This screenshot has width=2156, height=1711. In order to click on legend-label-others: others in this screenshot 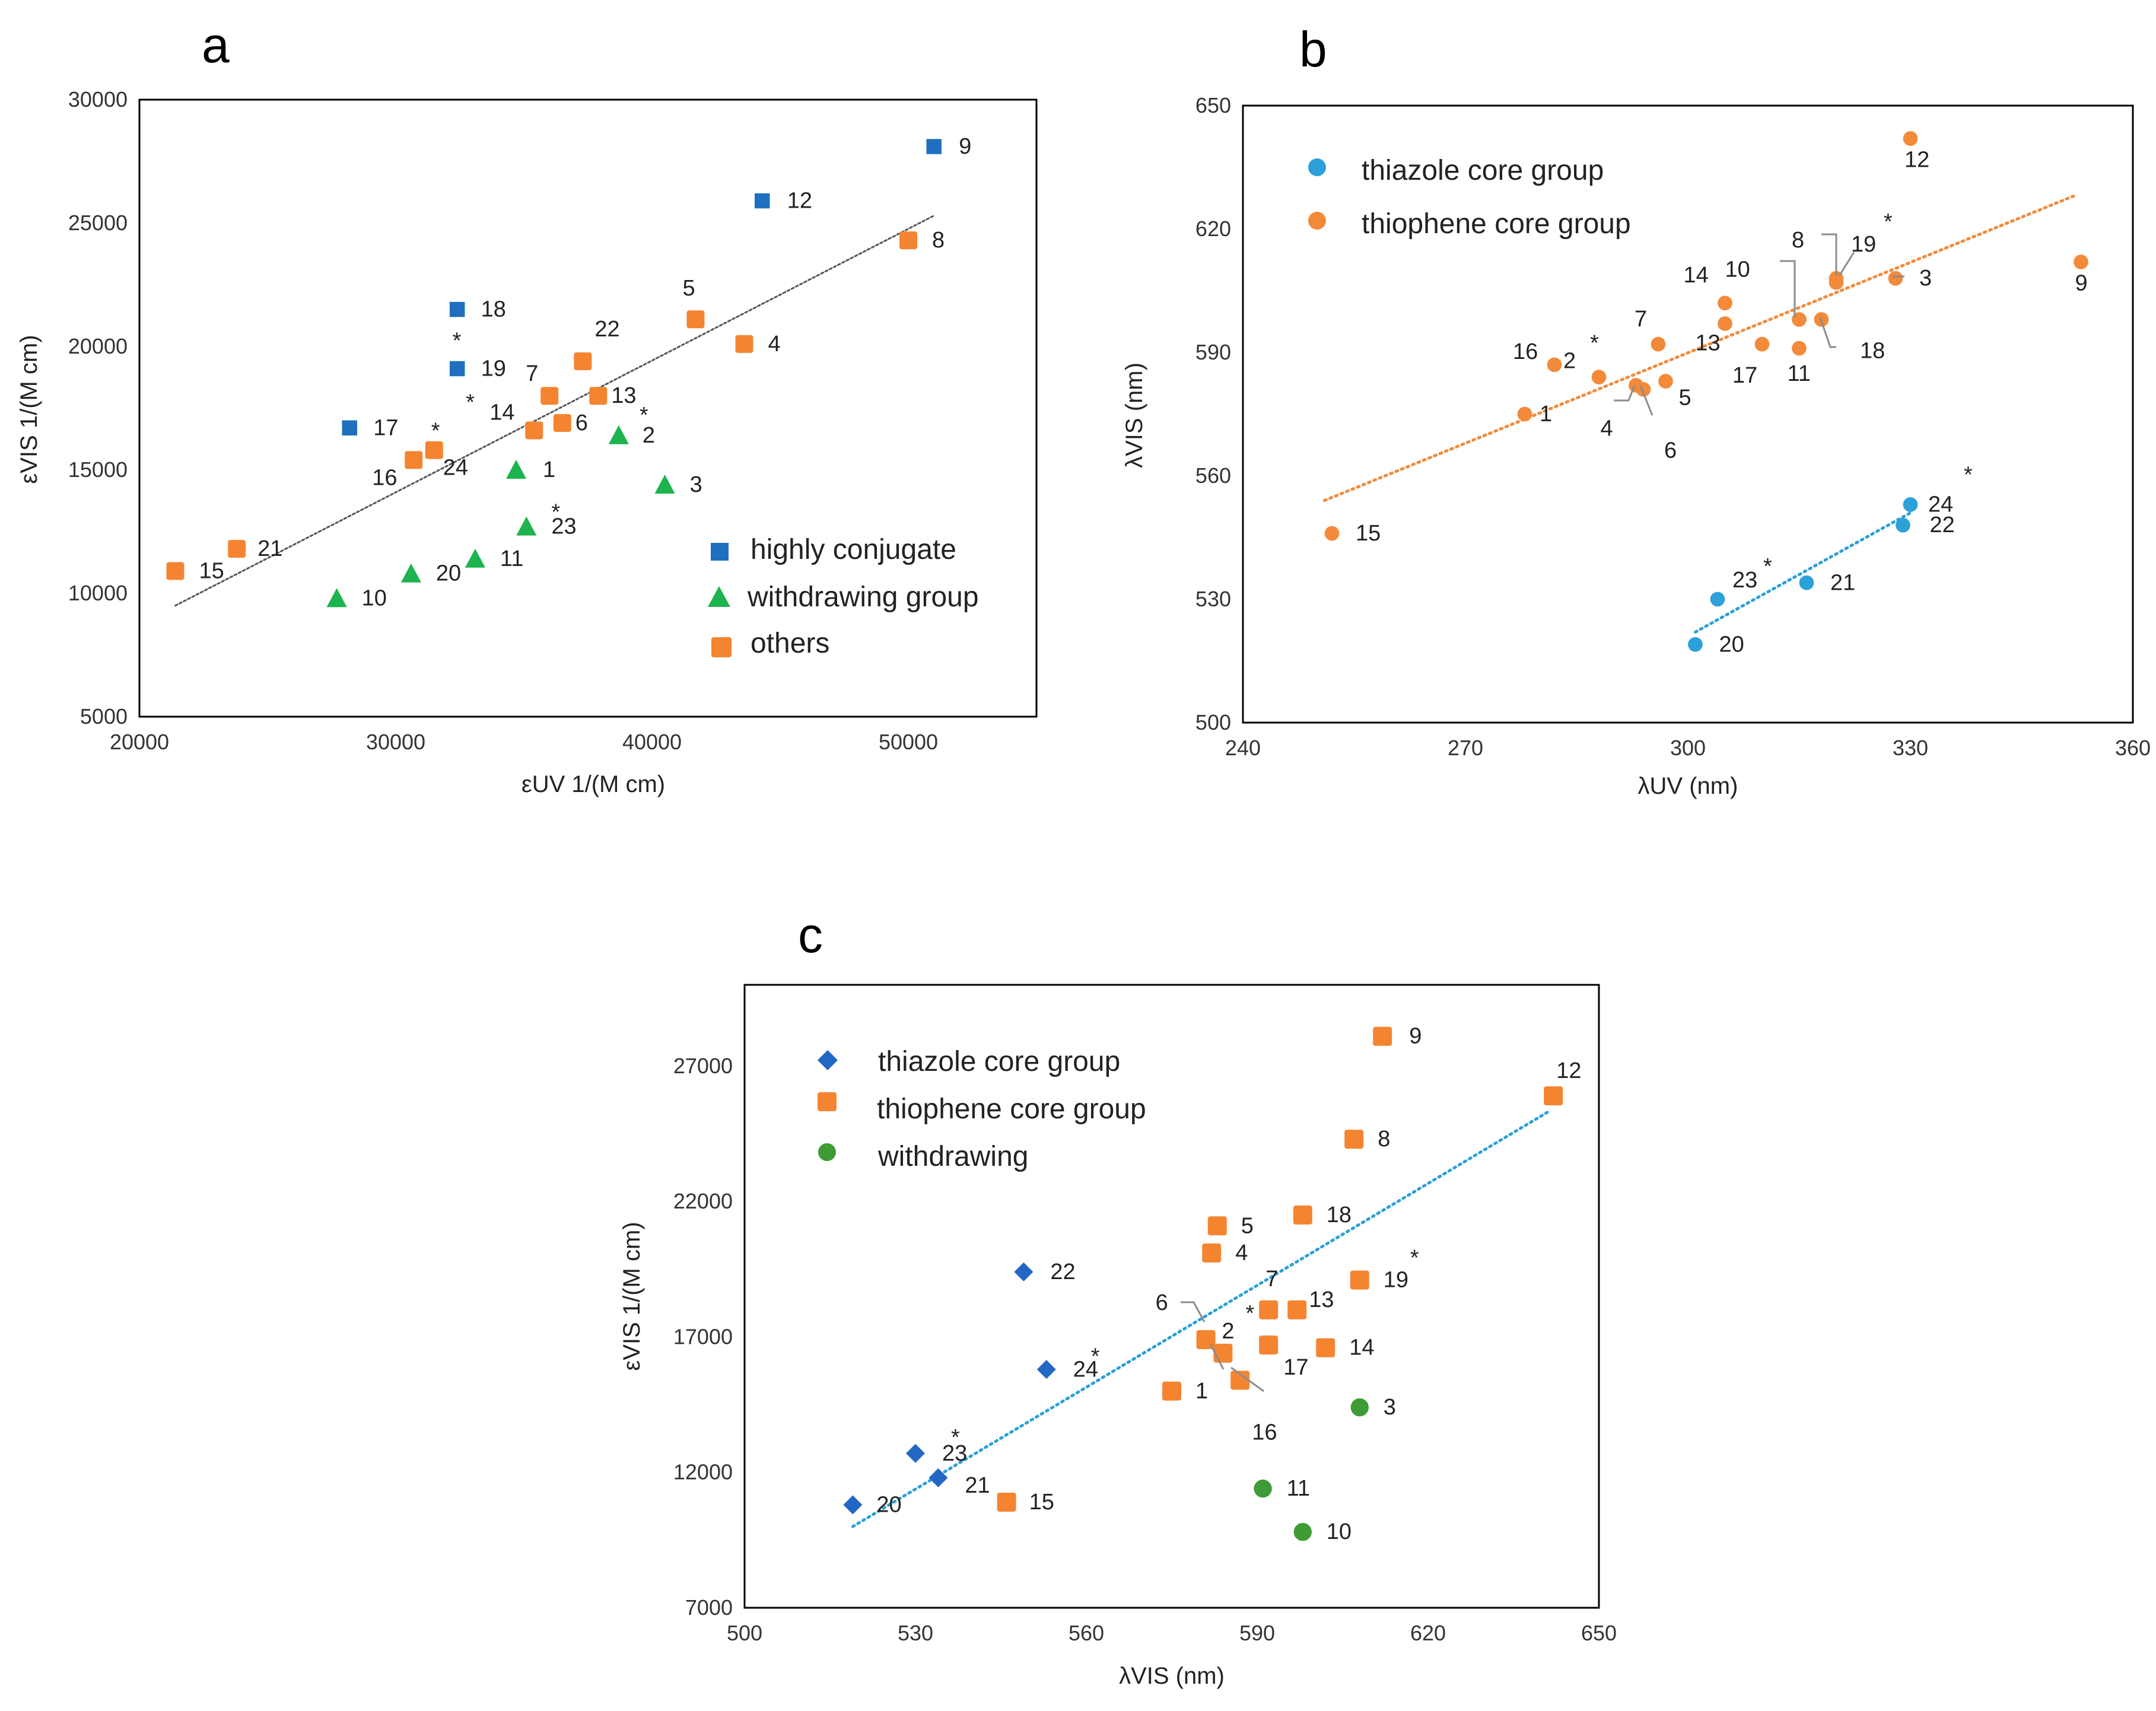, I will do `click(790, 643)`.